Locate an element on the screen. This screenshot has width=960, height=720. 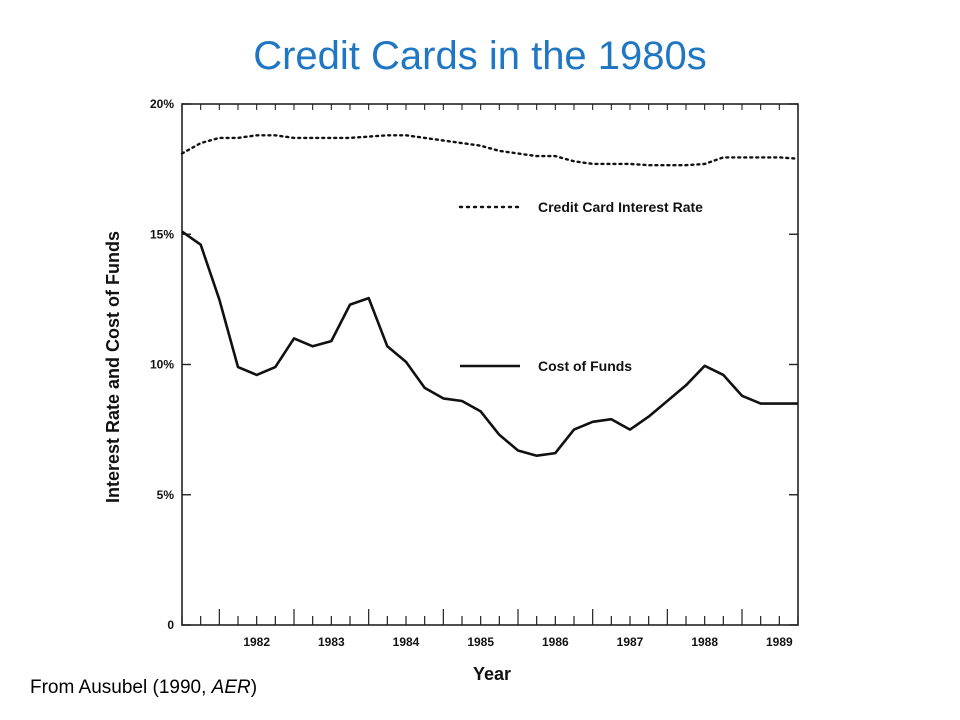
source-journal: AER is located at coordinates (231, 687).